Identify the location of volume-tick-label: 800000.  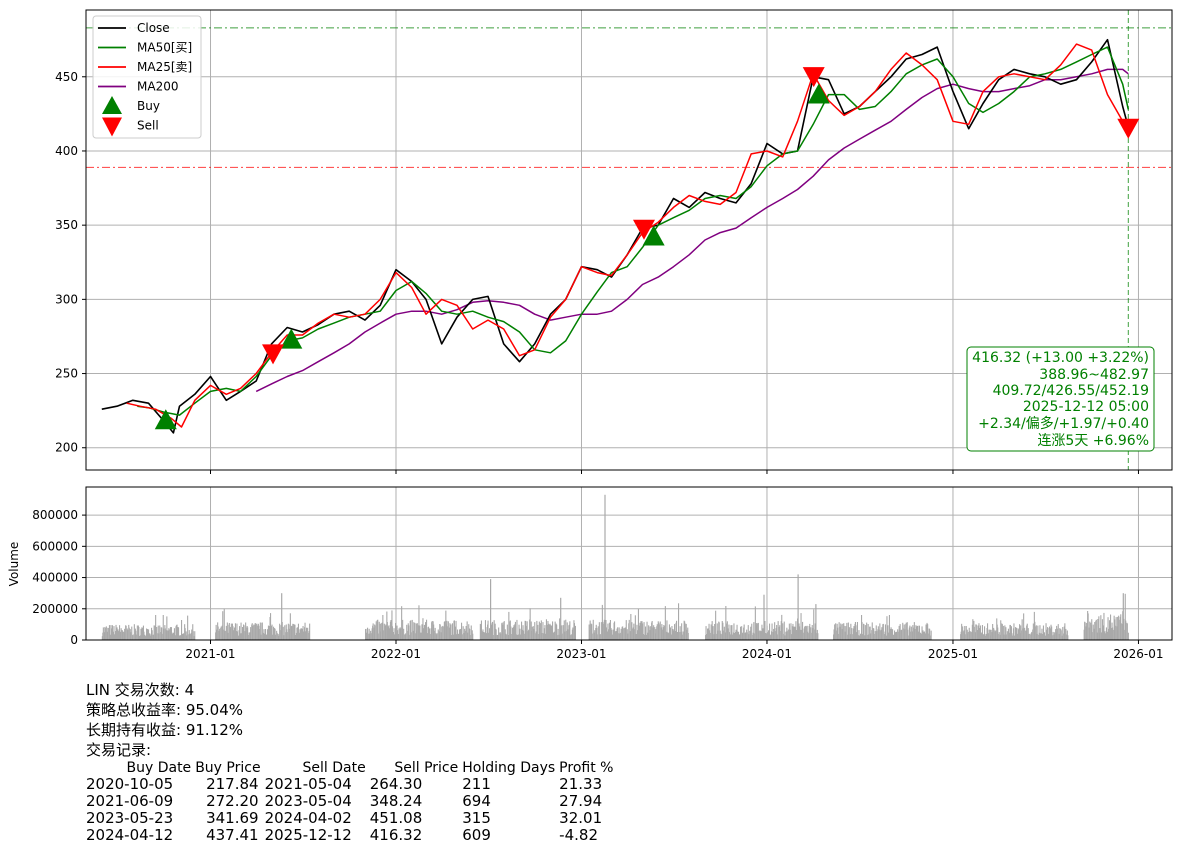
(55, 515).